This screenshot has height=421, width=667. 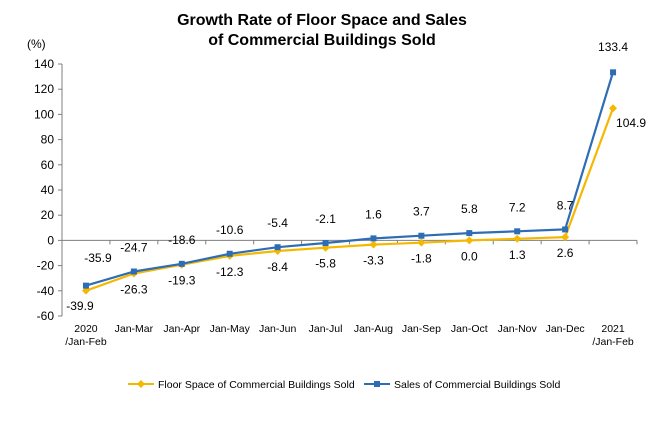 I want to click on y-tick-label: -40, so click(x=46, y=291).